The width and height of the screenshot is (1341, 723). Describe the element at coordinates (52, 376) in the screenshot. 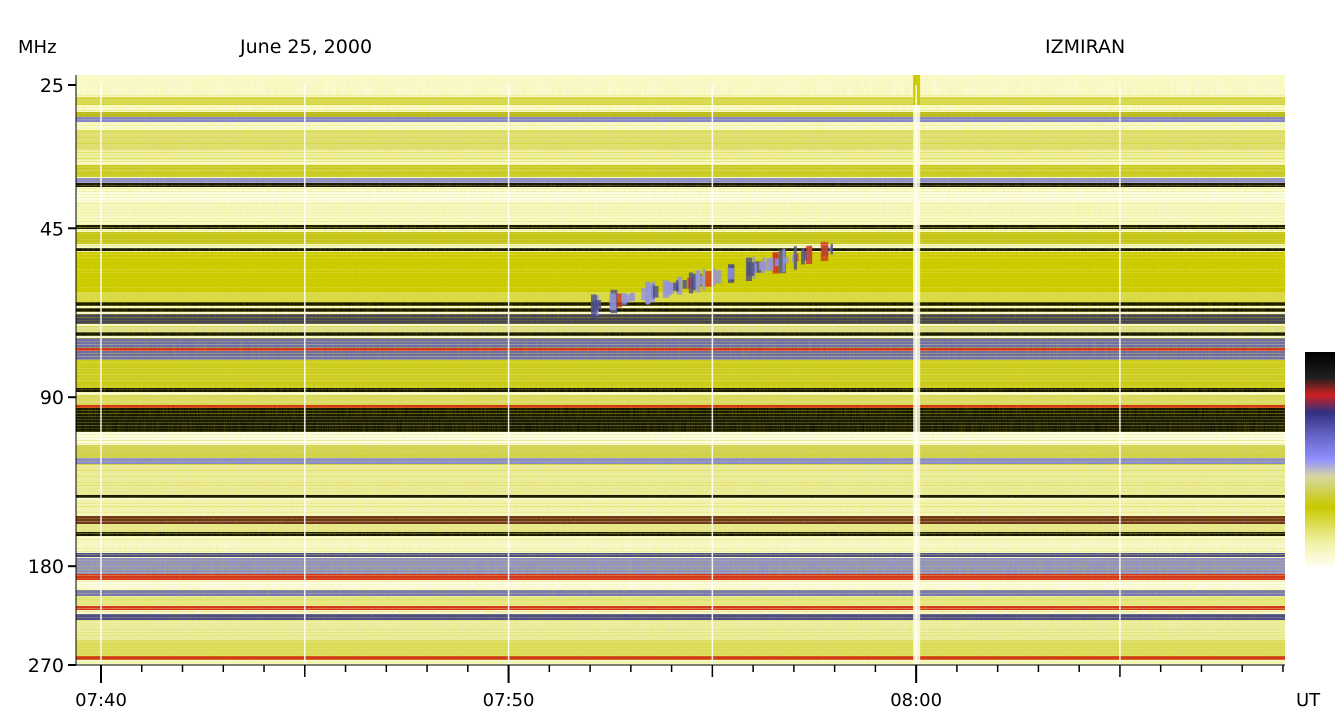

I see `y-tick-labels: 25 45 90 180 270` at that location.